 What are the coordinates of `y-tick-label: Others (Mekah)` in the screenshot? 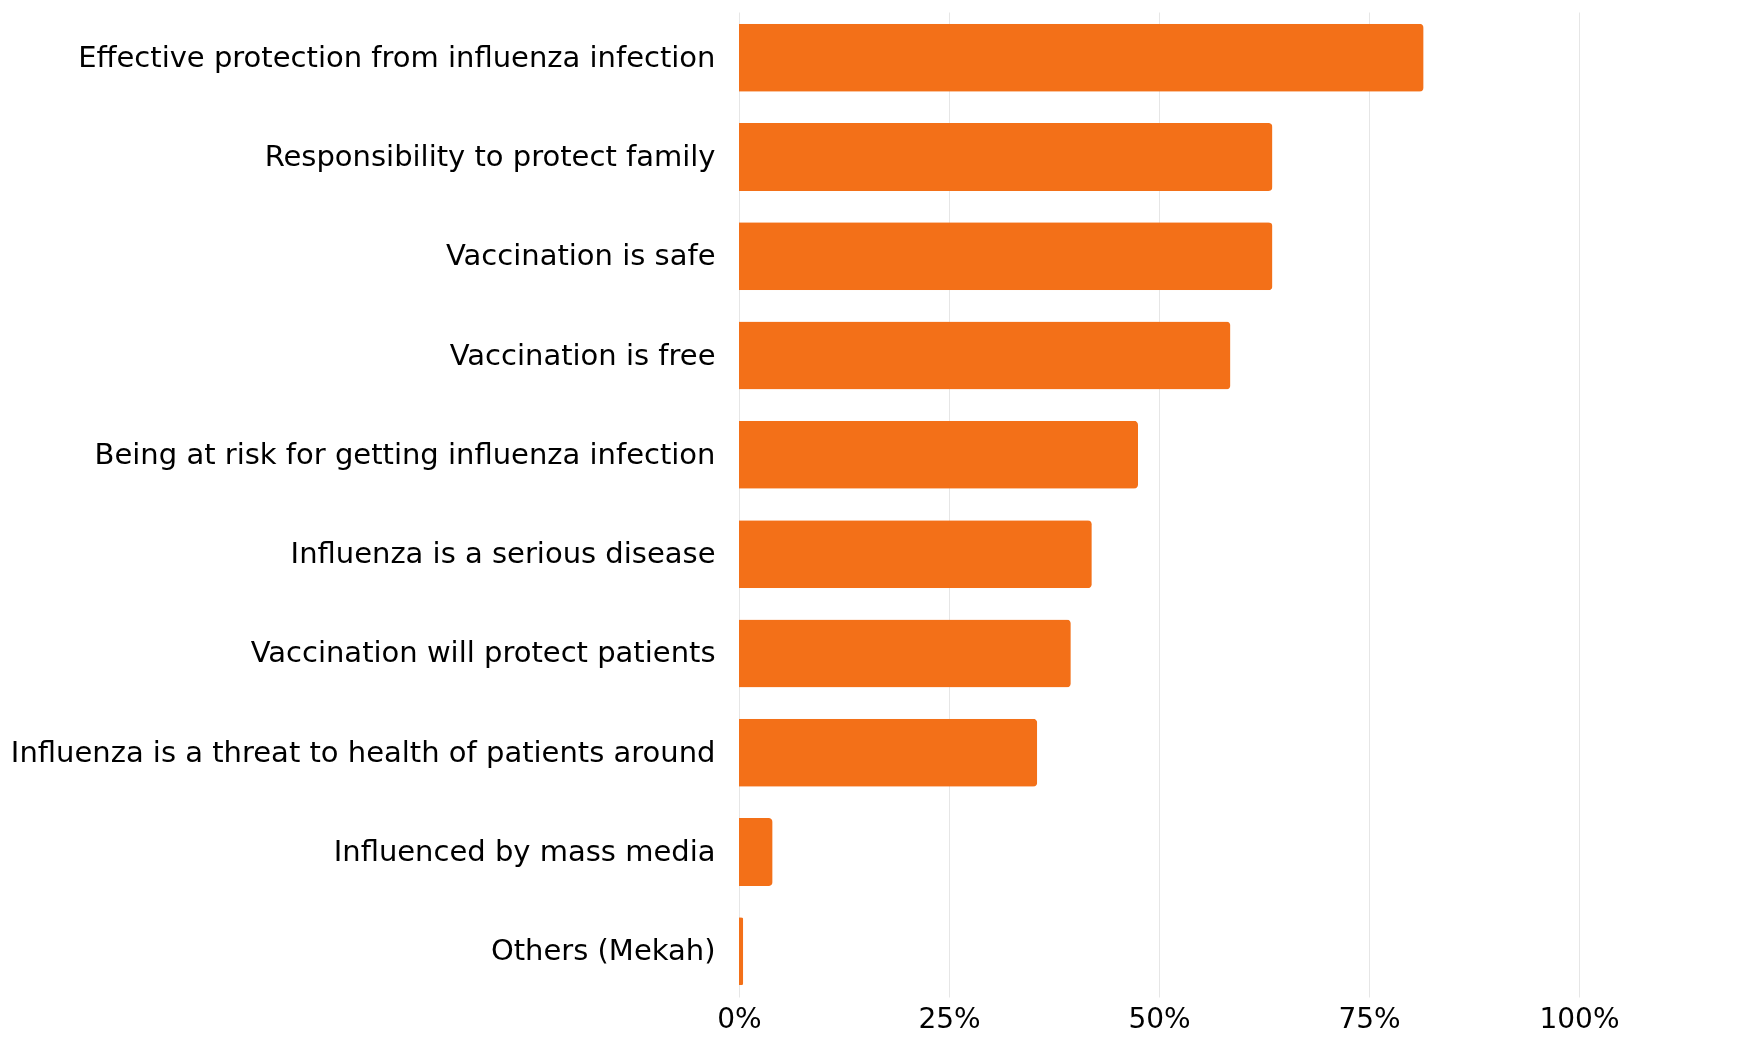 It's located at (603, 950).